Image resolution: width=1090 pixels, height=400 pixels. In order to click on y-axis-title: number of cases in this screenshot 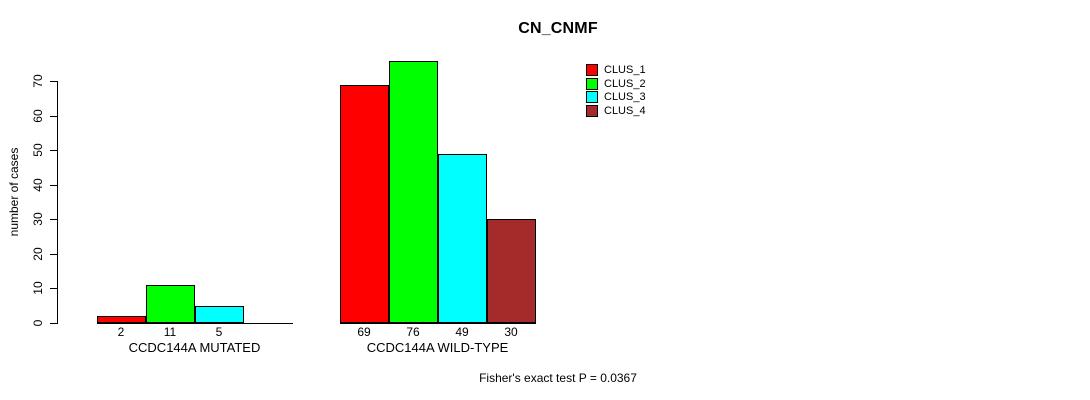, I will do `click(14, 192)`.